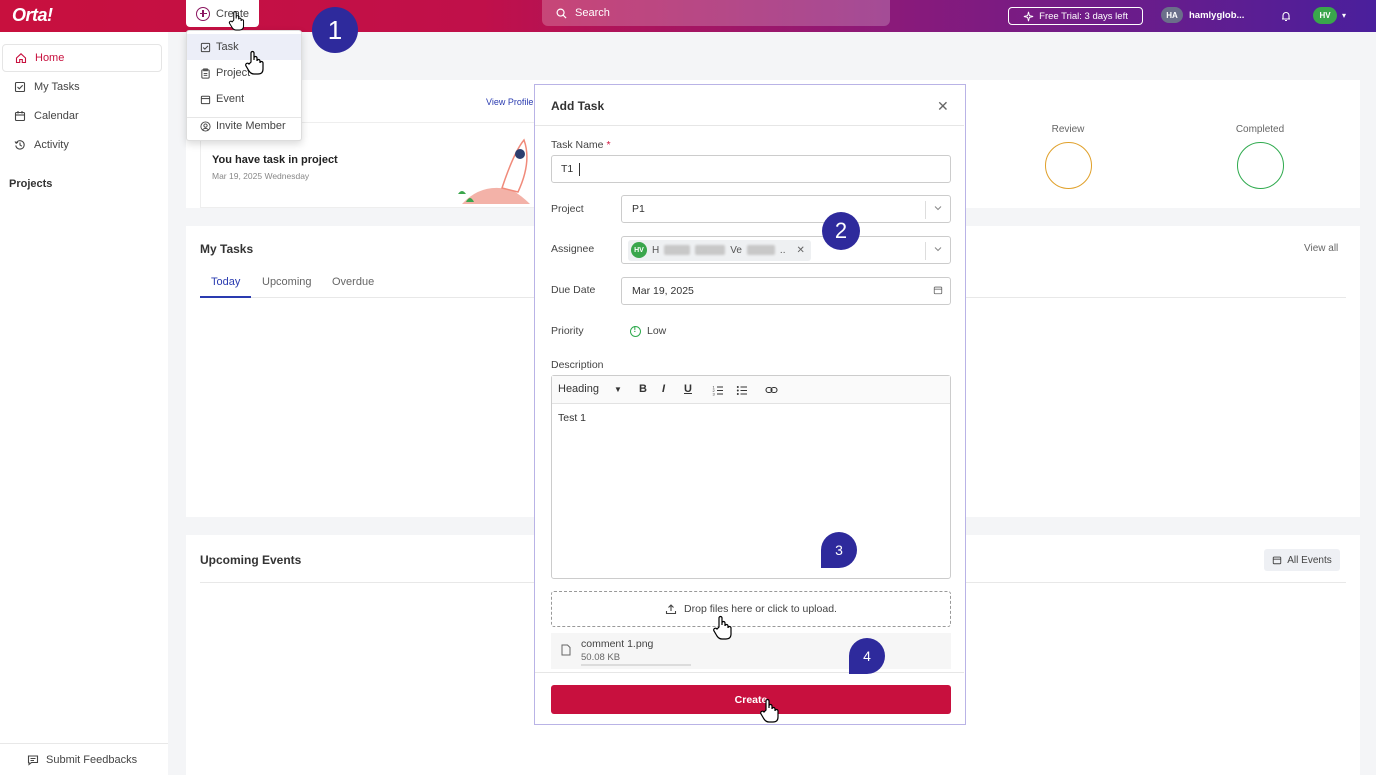 This screenshot has height=775, width=1376. Describe the element at coordinates (251, 560) in the screenshot. I see `upcoming-events-title: Upcoming Events` at that location.